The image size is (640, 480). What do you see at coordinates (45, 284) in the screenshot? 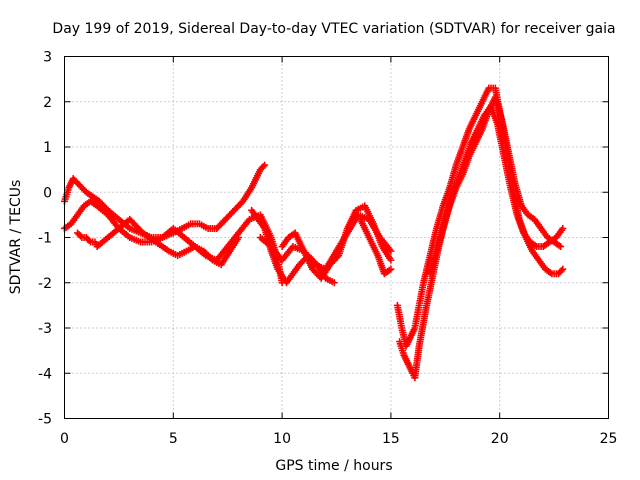
I see `y-tick-label: -2` at bounding box center [45, 284].